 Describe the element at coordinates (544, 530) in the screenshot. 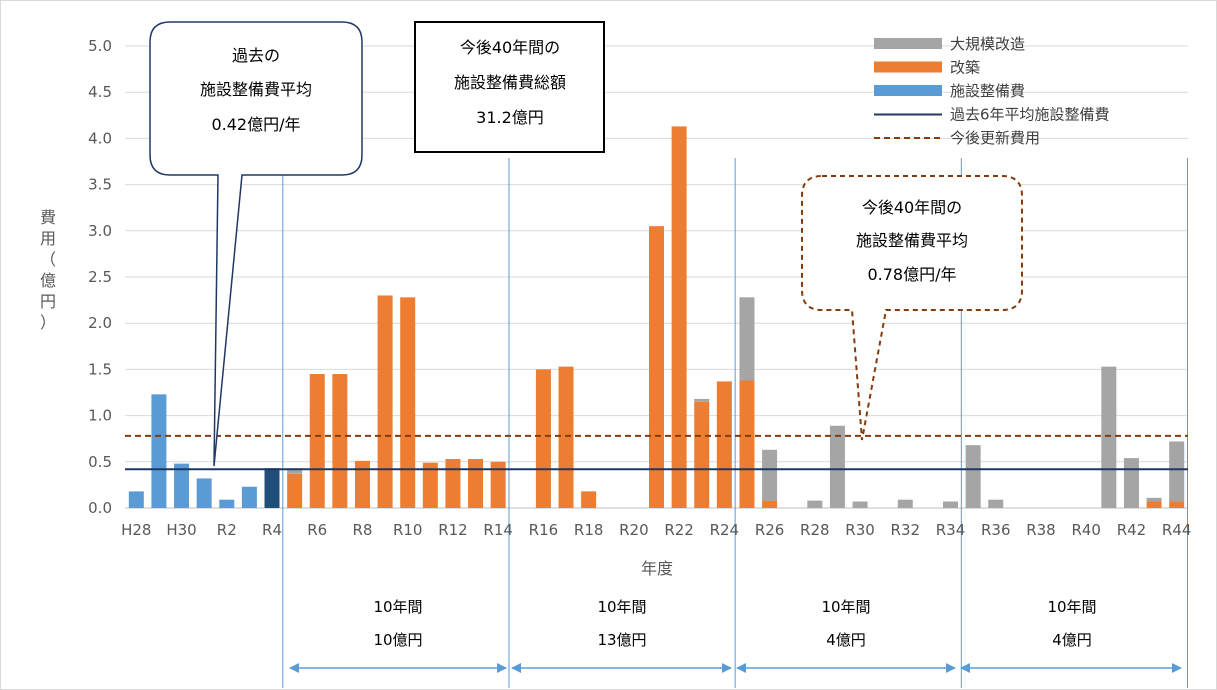

I see `x-tick-label: R16` at that location.